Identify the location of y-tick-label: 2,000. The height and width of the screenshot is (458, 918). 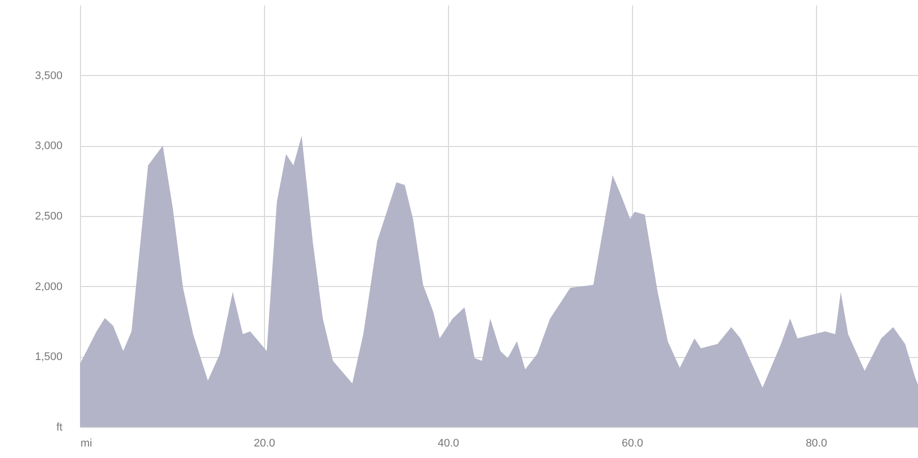
(48, 286).